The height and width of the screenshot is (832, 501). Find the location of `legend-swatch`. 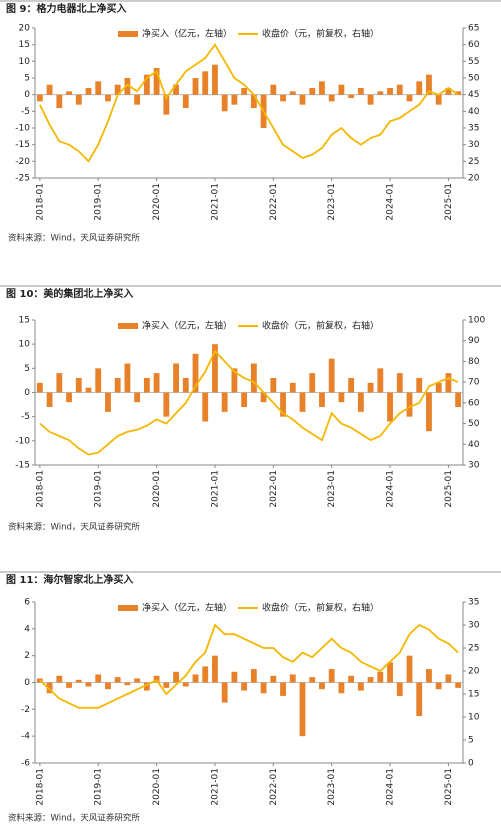

legend-swatch is located at coordinates (128, 34).